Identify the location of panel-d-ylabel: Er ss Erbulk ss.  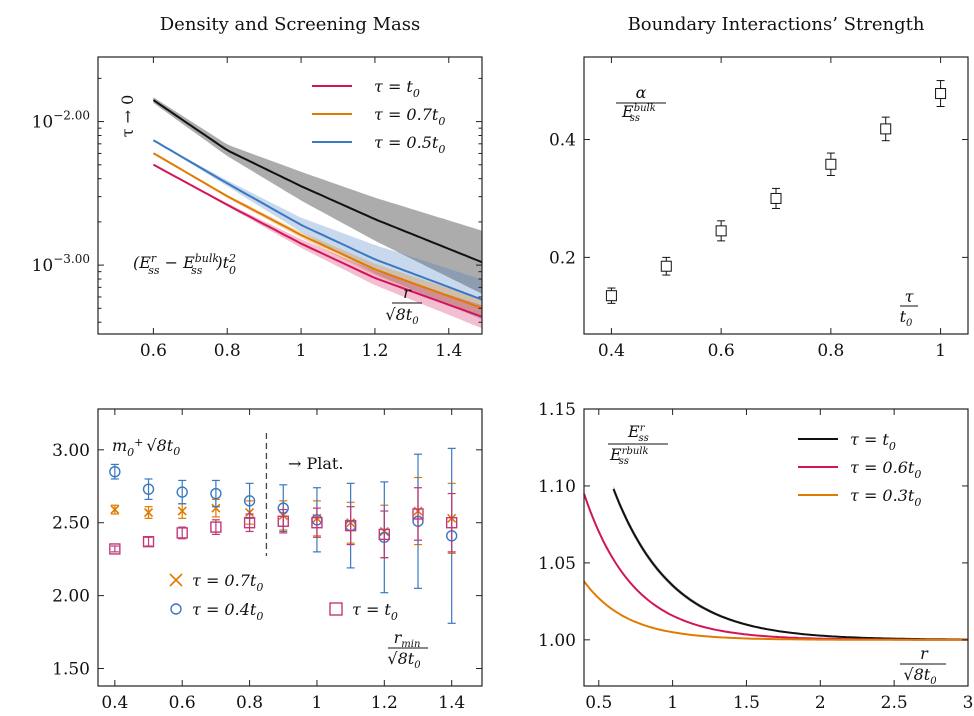
(638, 444).